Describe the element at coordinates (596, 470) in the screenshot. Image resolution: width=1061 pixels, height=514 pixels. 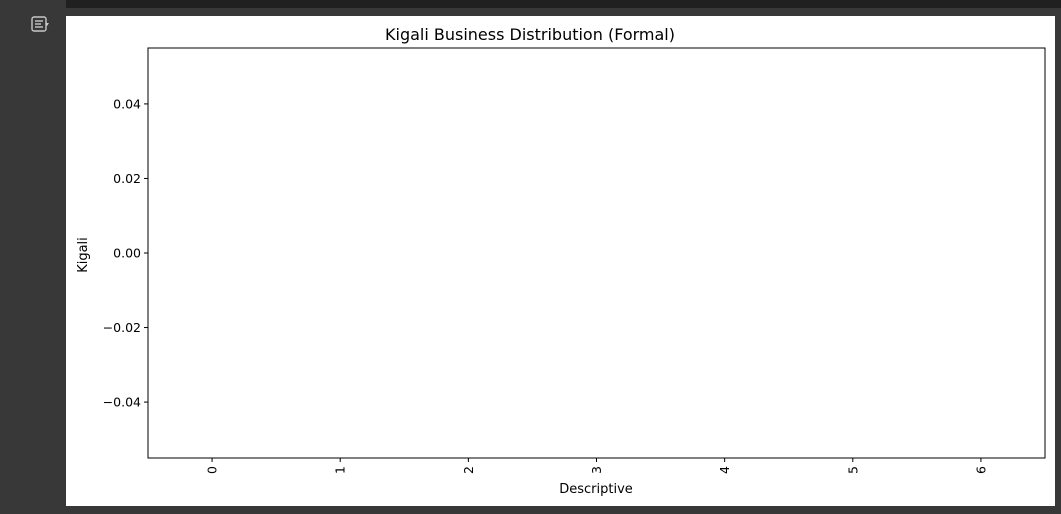
I see `x-tick-label: 3` at that location.